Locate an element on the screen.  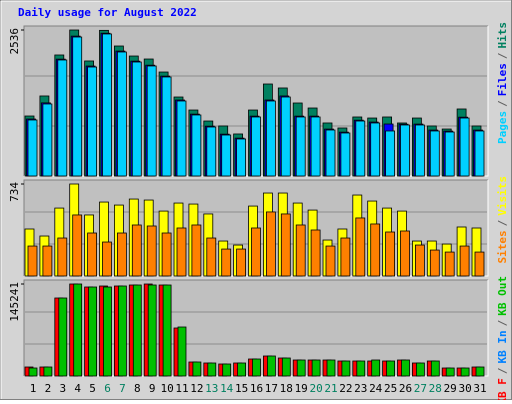
y-tick-label: 145241 is located at coordinates (14, 302).